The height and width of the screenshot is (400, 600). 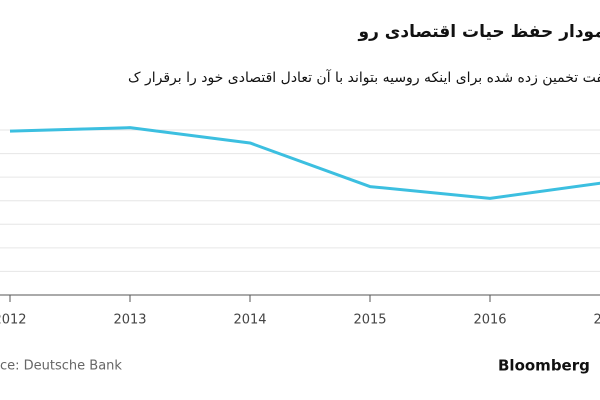 What do you see at coordinates (13, 320) in the screenshot?
I see `x-tick-label: 2012` at bounding box center [13, 320].